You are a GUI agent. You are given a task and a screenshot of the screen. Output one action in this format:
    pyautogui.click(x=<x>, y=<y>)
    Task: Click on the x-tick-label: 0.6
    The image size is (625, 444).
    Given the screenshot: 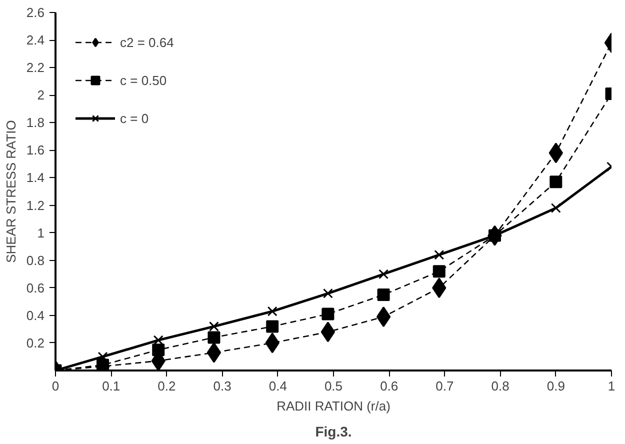 What is the action you would take?
    pyautogui.click(x=389, y=386)
    